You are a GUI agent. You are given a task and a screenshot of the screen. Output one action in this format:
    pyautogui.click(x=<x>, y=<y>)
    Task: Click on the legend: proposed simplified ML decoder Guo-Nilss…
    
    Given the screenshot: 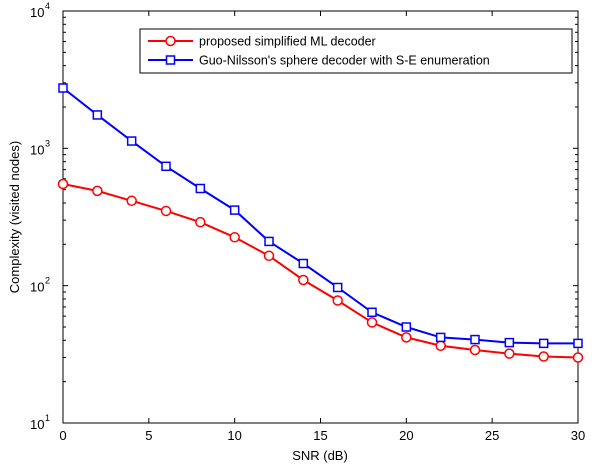 What is the action you would take?
    pyautogui.click(x=356, y=51)
    